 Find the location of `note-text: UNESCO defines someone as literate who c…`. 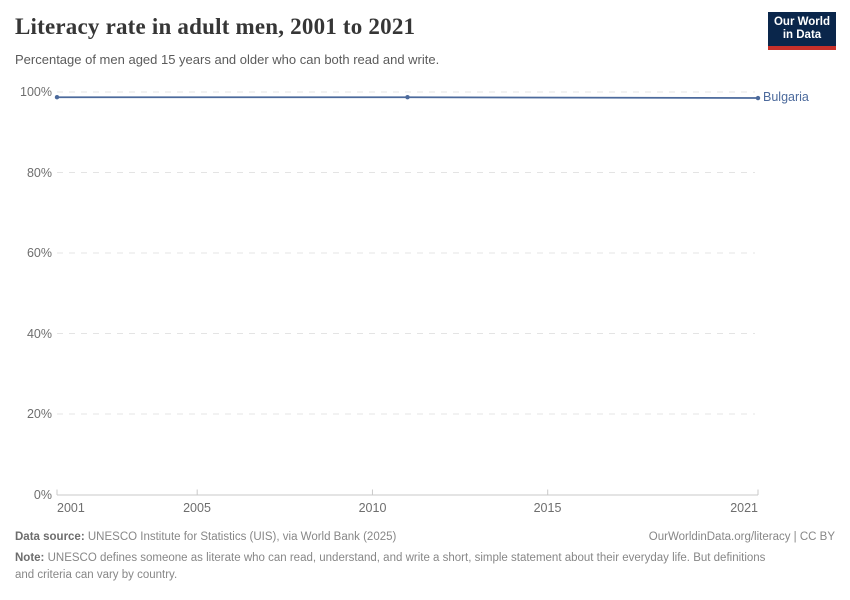

note-text: UNESCO defines someone as literate who c… is located at coordinates (390, 566).